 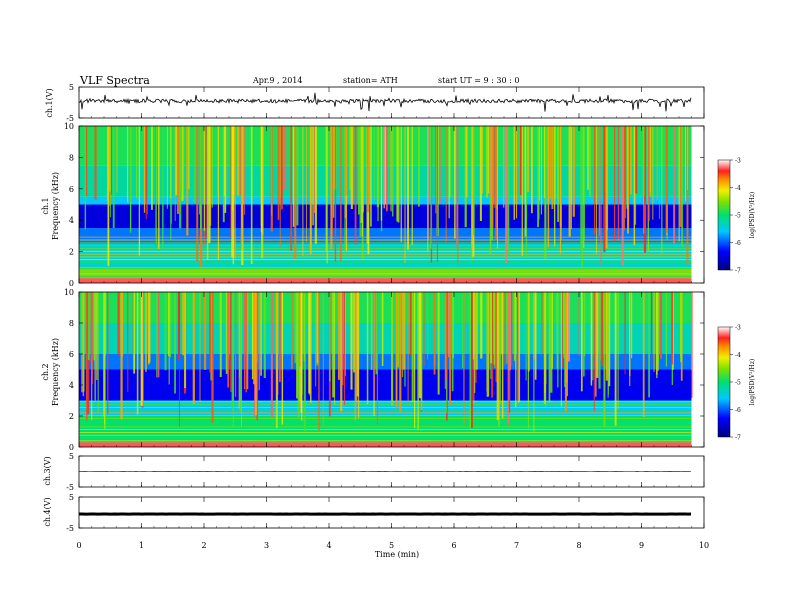 What do you see at coordinates (738, 271) in the screenshot?
I see `colorbar-tick-label: -7` at bounding box center [738, 271].